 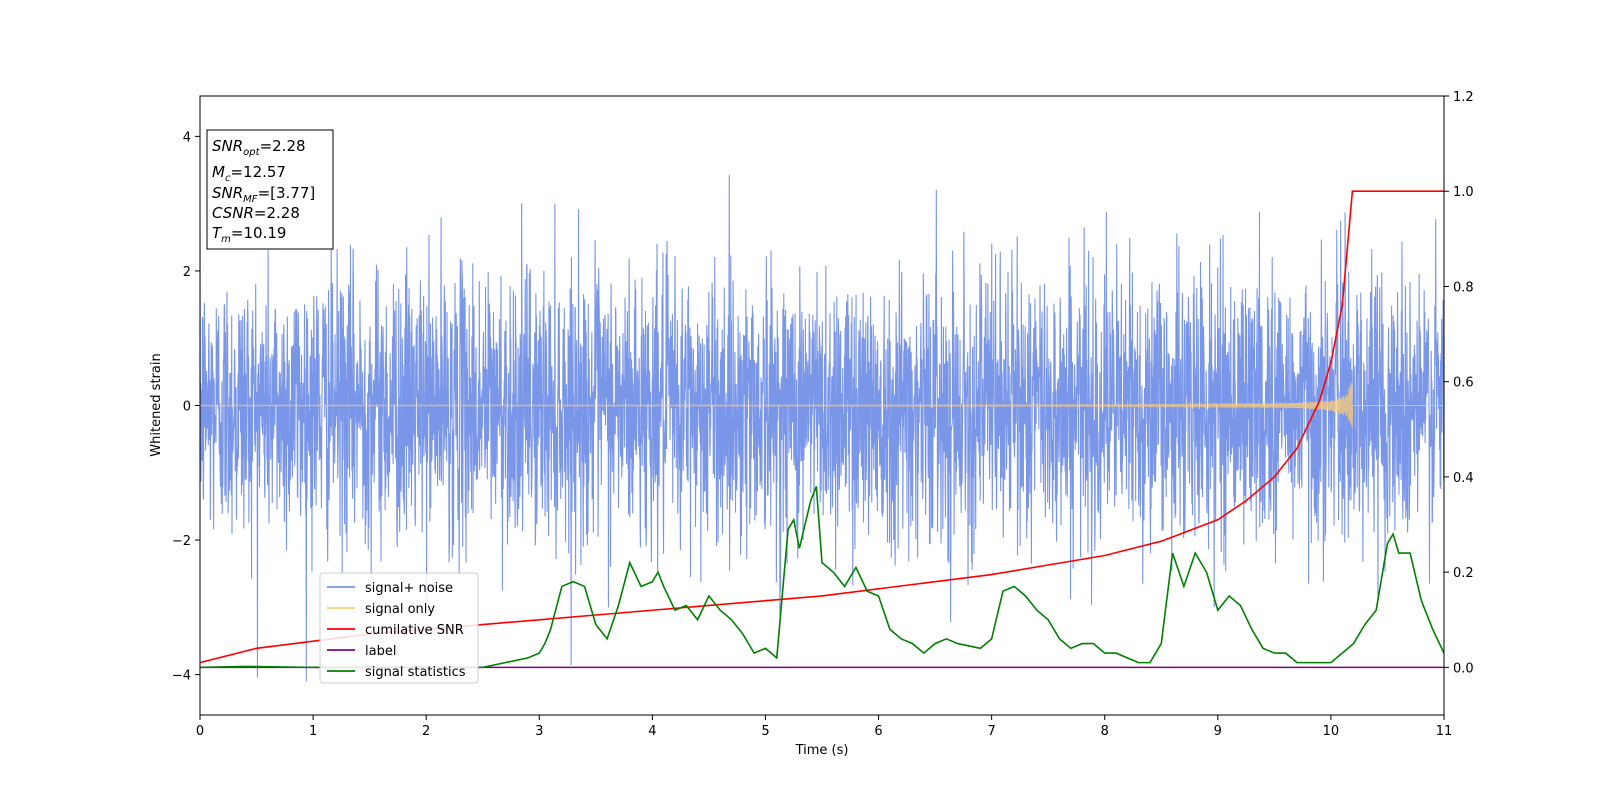 I want to click on y-tick-label: 0, so click(x=187, y=407).